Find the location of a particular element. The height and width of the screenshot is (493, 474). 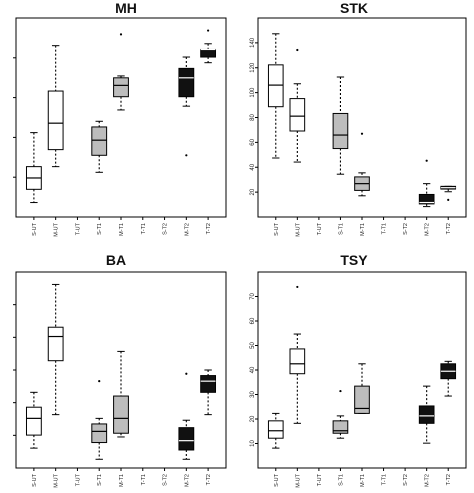

ytick-label: 40 is located at coordinates (253, 166).